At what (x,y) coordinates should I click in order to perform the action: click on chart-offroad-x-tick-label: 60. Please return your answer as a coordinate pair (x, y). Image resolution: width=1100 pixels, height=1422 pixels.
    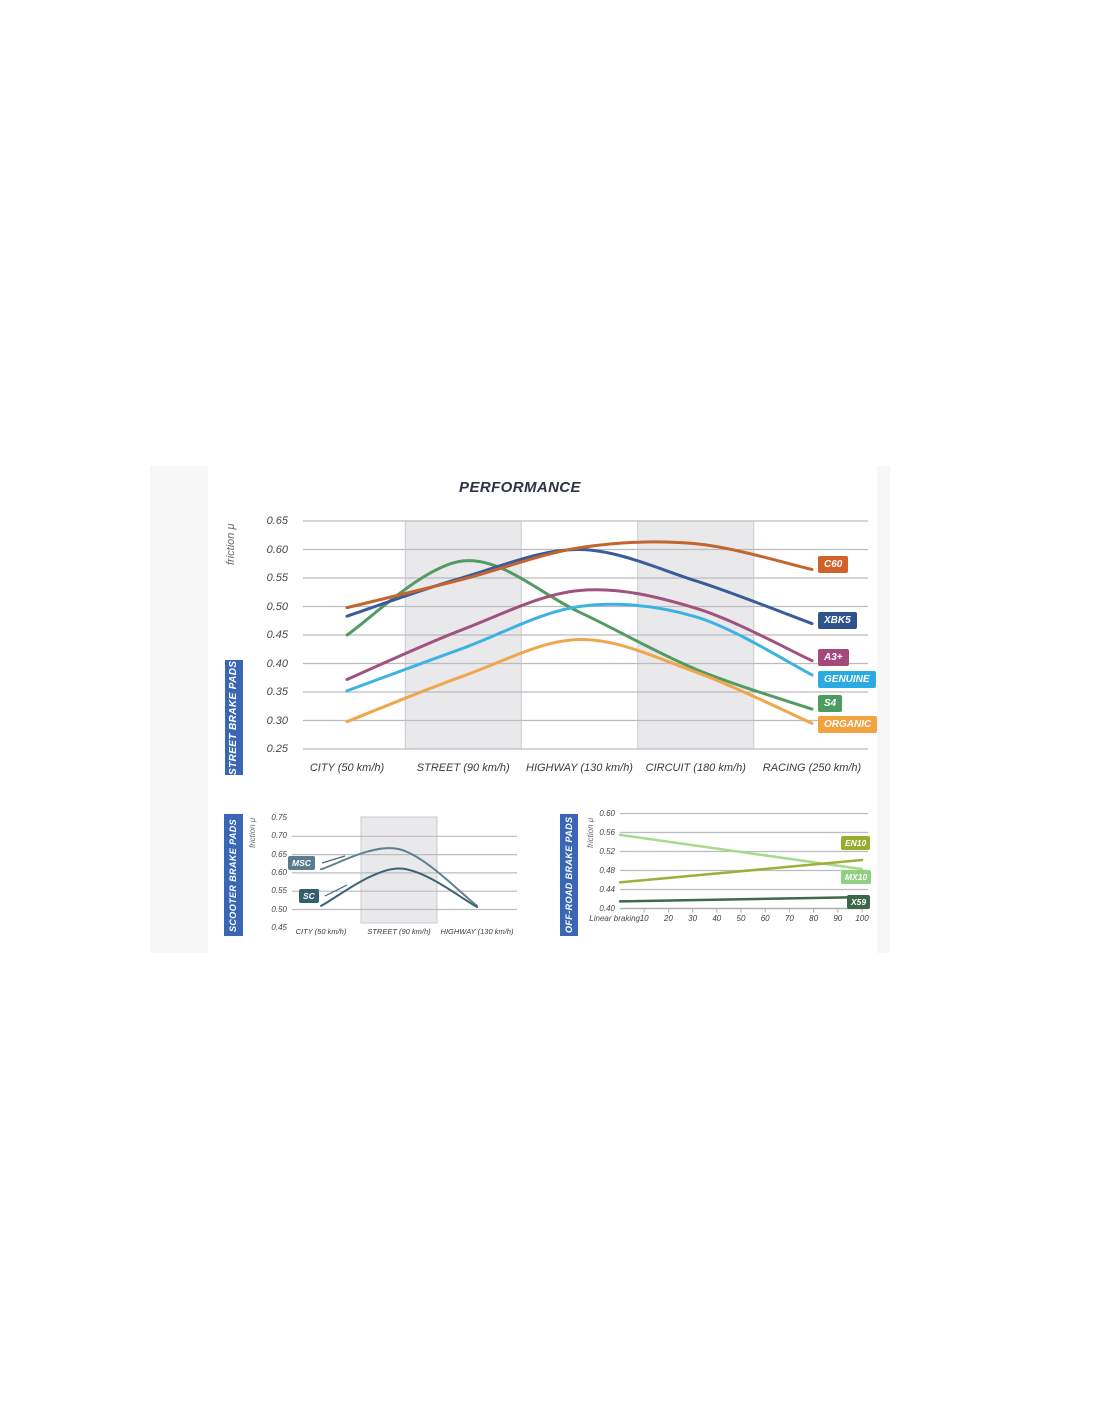
    Looking at the image, I should click on (765, 918).